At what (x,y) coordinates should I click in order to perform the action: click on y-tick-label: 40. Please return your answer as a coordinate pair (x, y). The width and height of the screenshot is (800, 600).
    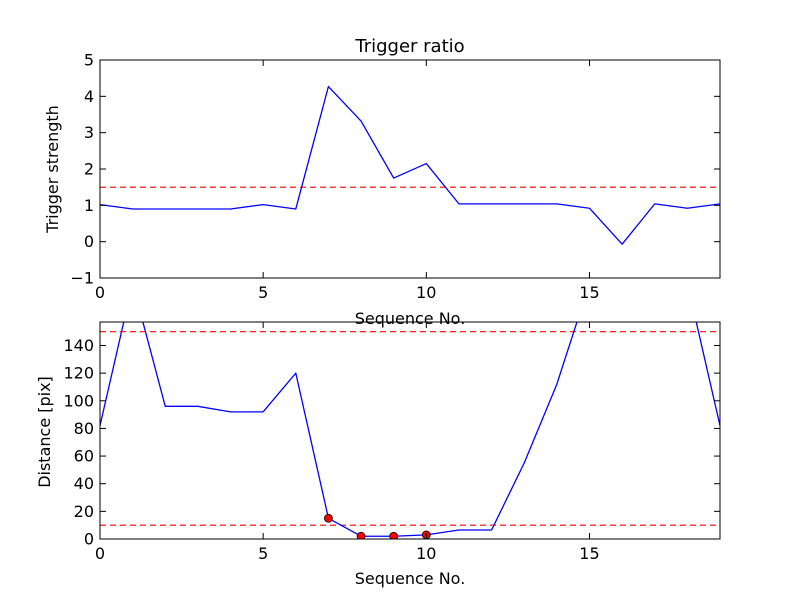
    Looking at the image, I should click on (84, 483).